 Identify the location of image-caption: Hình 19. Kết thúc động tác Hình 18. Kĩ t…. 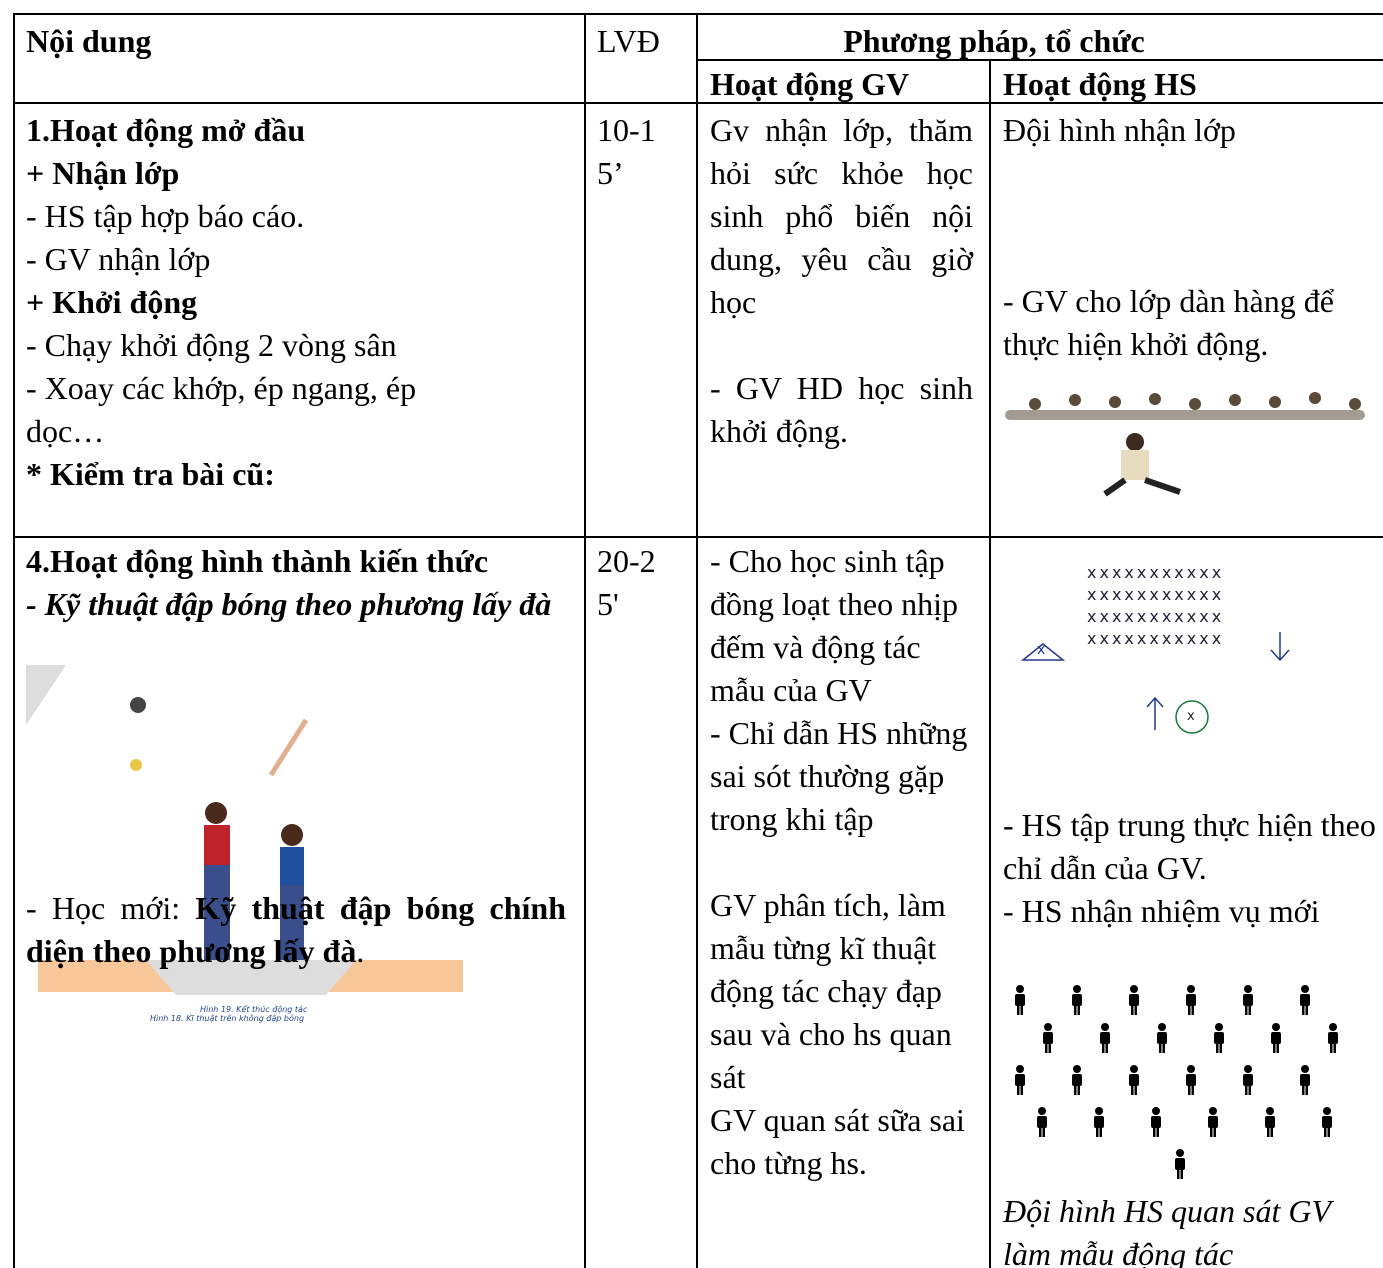
(228, 1014).